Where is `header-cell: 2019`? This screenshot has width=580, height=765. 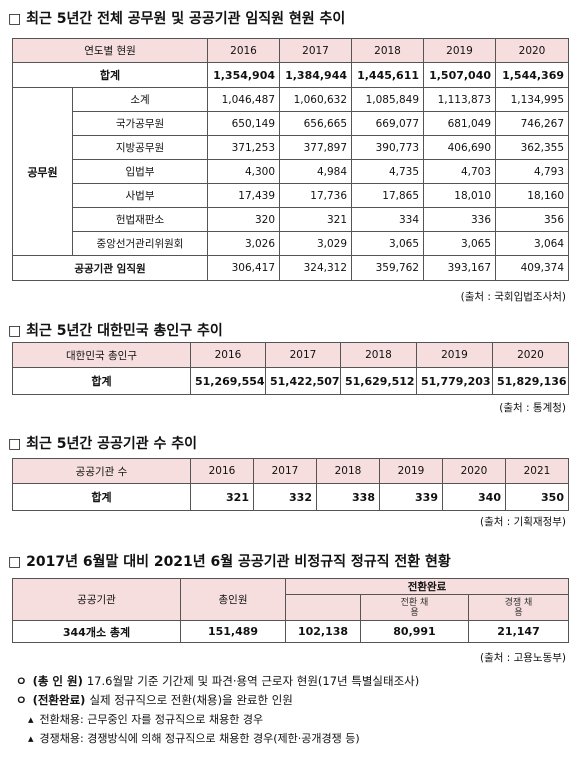
header-cell: 2019 is located at coordinates (460, 50).